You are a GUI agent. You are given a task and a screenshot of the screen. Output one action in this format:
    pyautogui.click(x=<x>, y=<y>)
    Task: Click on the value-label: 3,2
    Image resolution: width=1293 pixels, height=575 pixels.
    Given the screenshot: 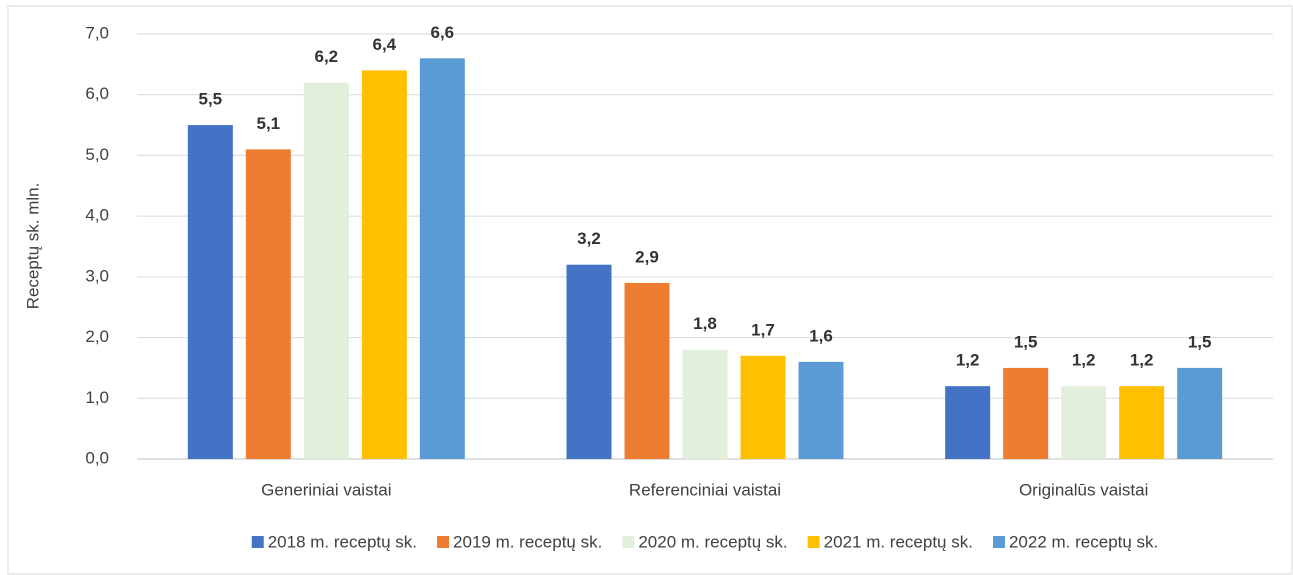 What is the action you would take?
    pyautogui.click(x=589, y=238)
    